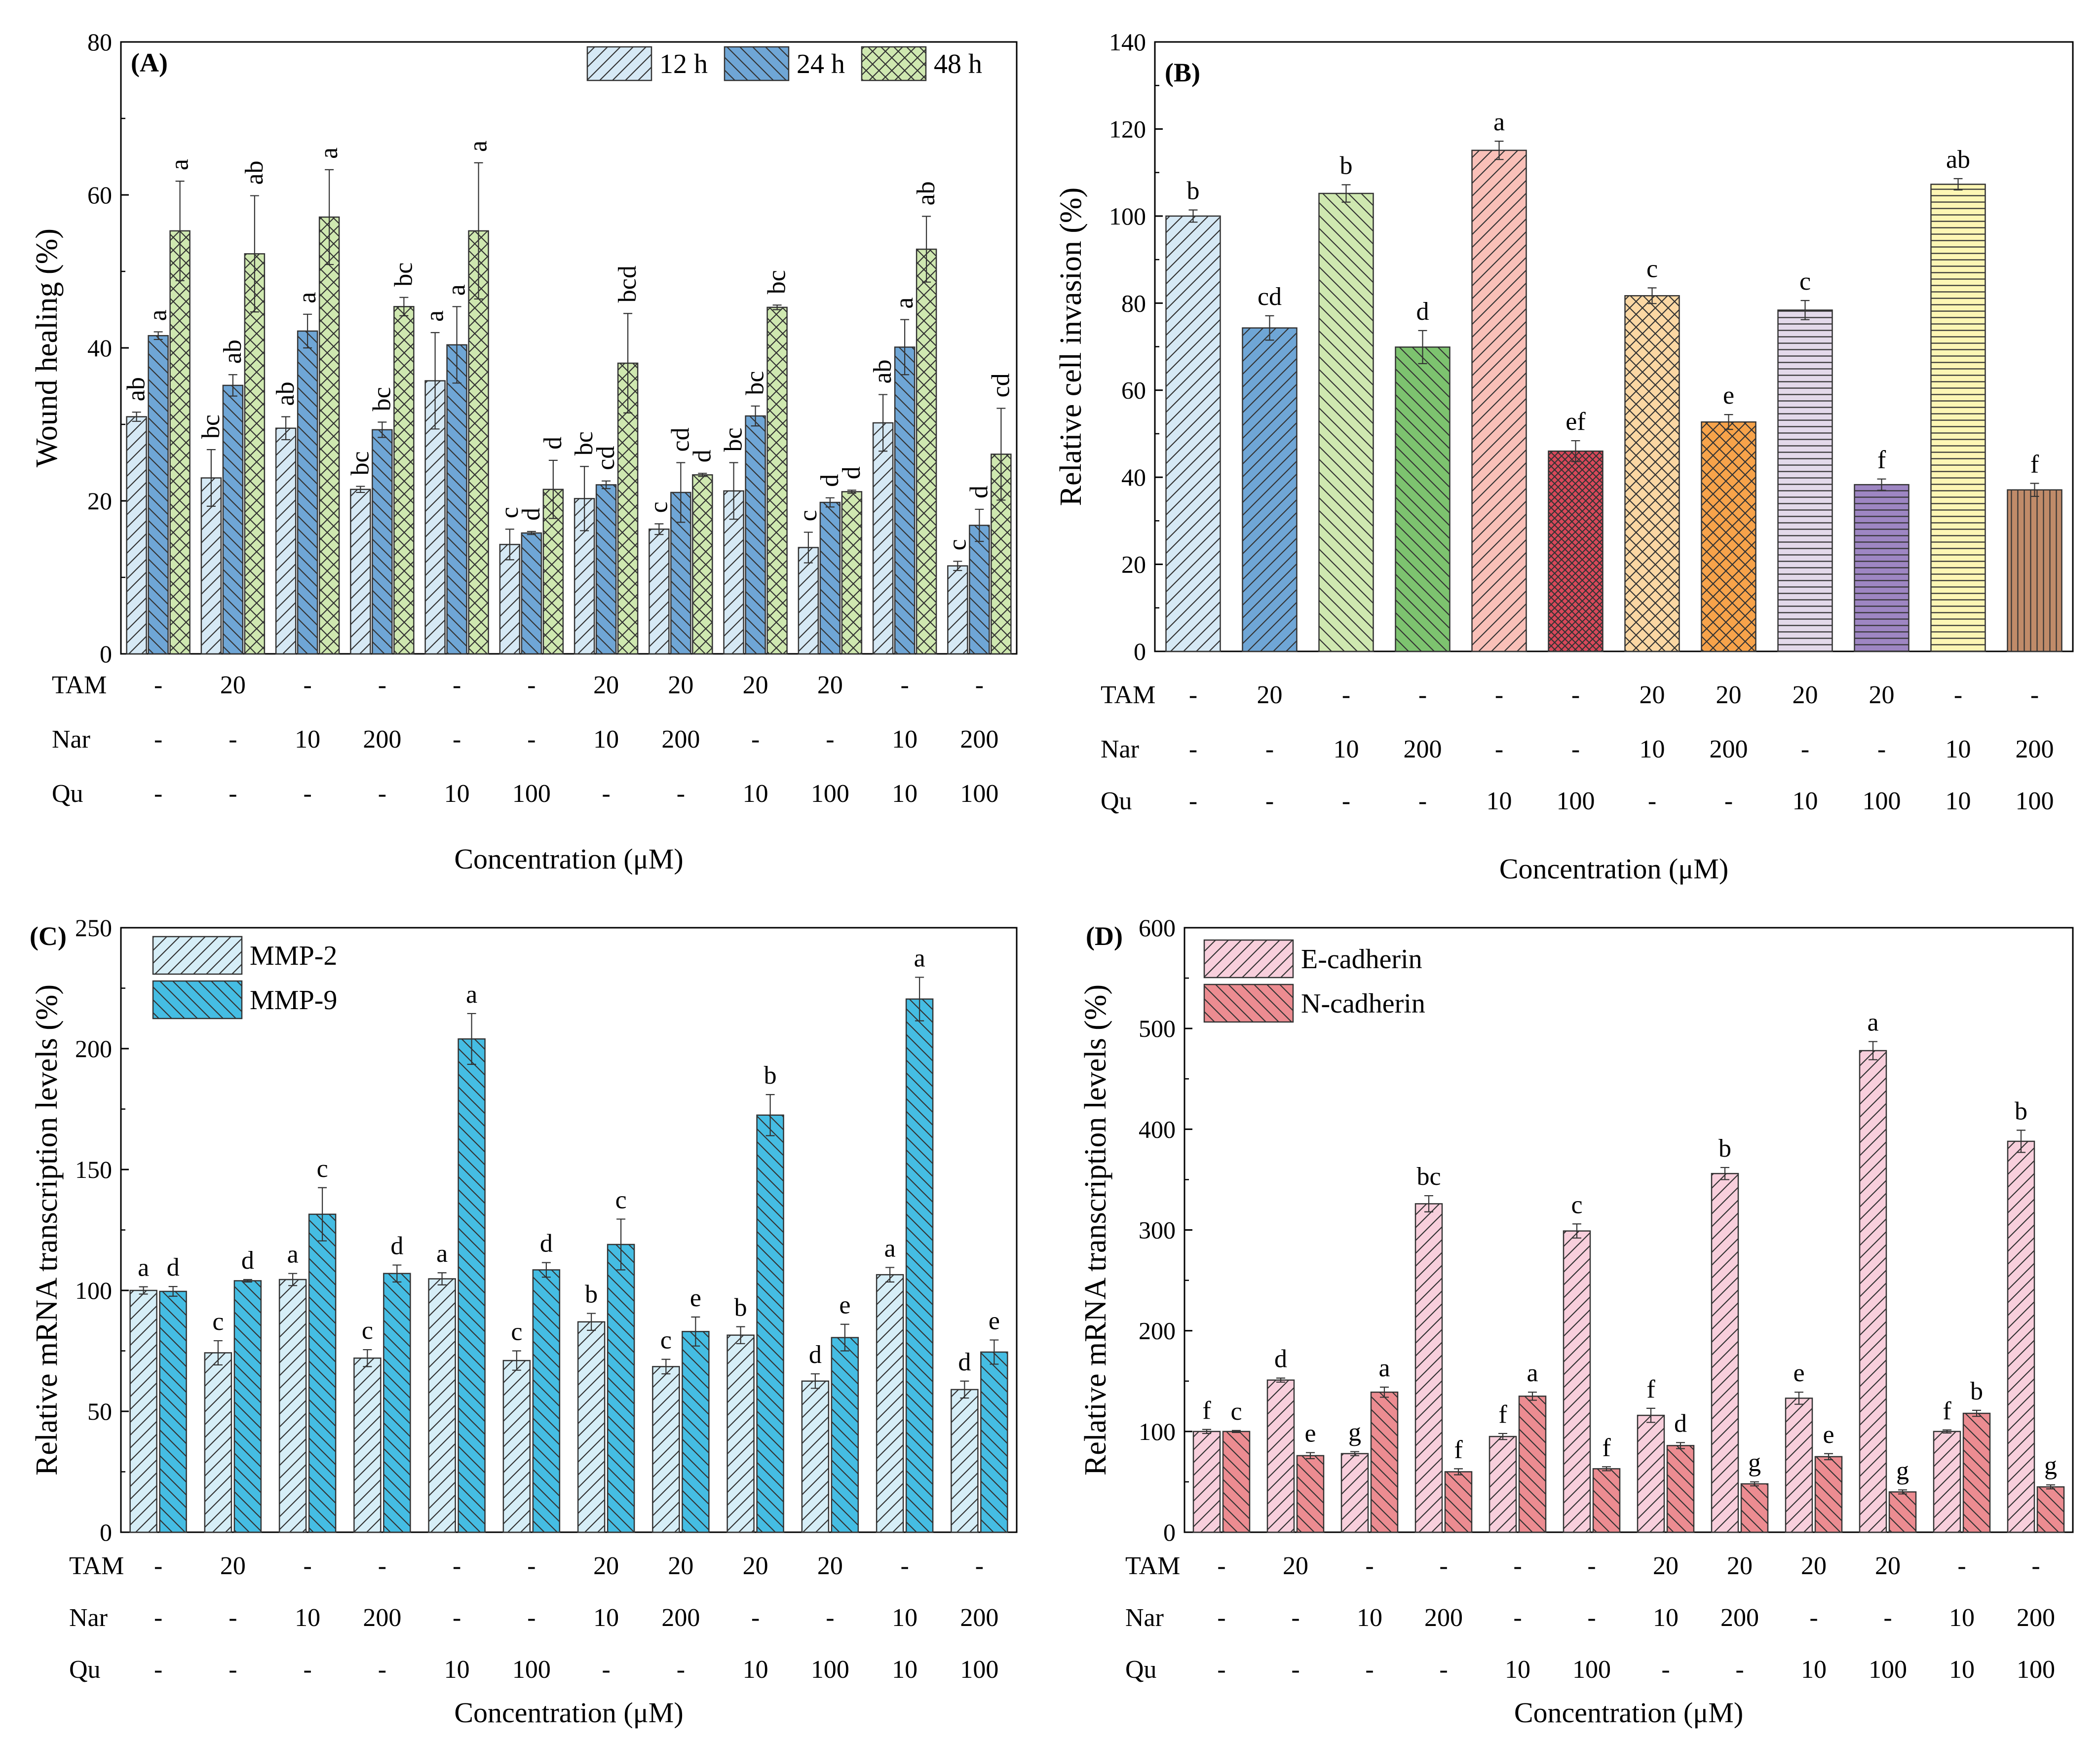  What do you see at coordinates (244, 978) in the screenshot?
I see `legend: MMP-2 MMP-9` at bounding box center [244, 978].